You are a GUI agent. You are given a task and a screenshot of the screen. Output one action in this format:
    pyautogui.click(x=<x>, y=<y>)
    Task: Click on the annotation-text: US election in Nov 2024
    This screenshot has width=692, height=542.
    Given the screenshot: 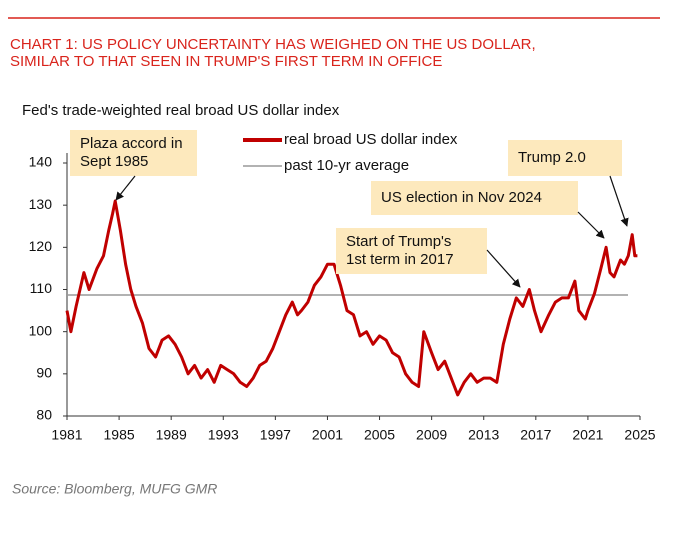 What is the action you would take?
    pyautogui.click(x=461, y=197)
    